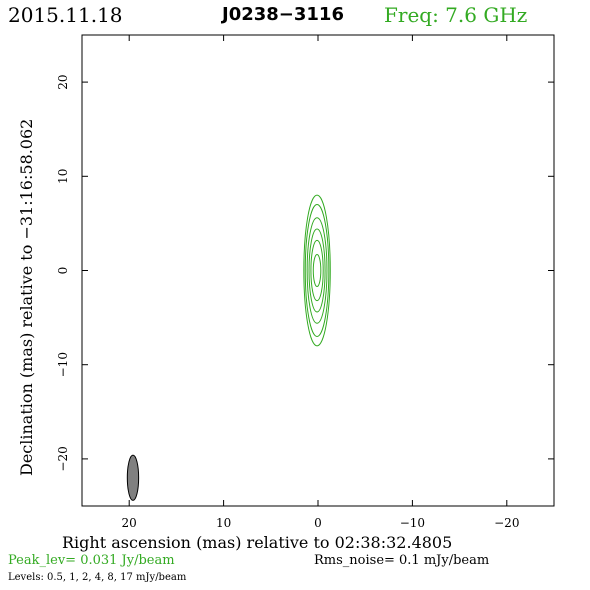 The height and width of the screenshot is (590, 590). I want to click on x-tick-label: 0, so click(318, 523).